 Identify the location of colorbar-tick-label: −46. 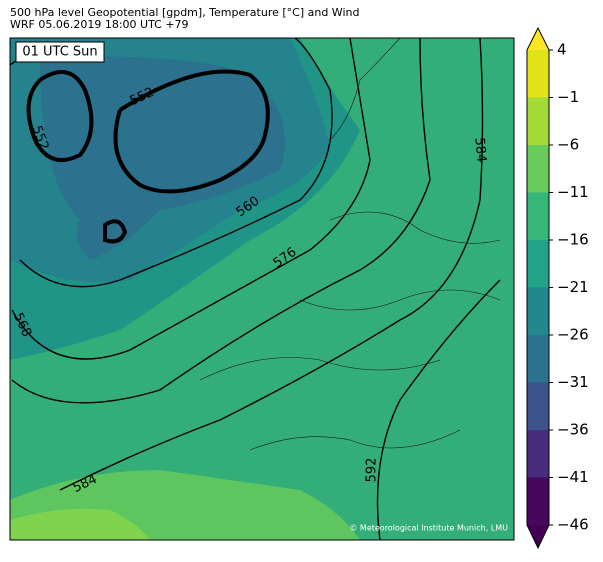
(573, 525).